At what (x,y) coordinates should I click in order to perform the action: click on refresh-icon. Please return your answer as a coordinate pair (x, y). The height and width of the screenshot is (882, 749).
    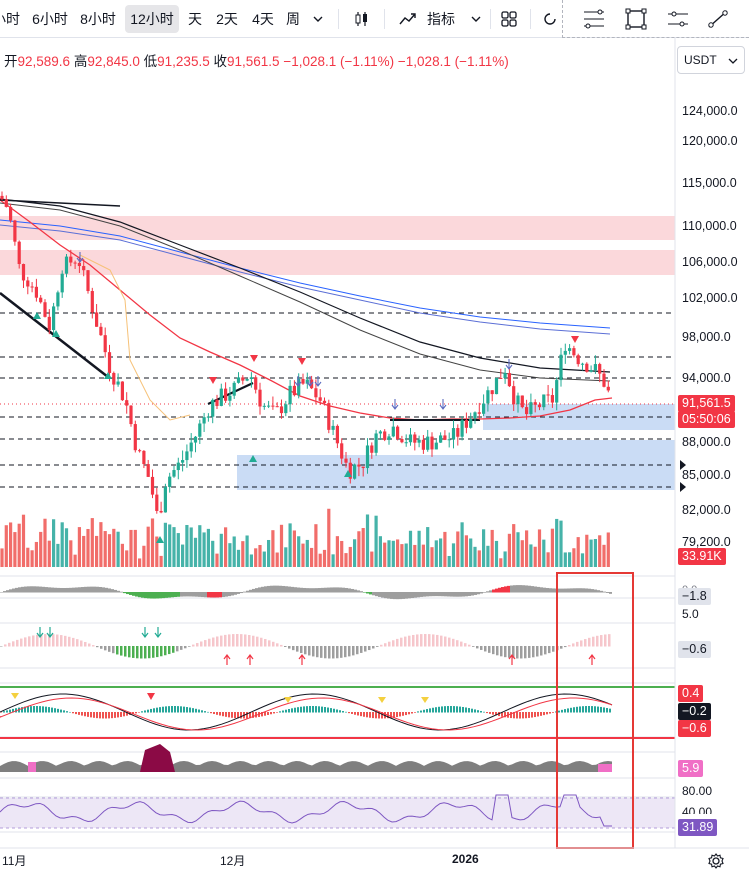
    Looking at the image, I should click on (550, 19).